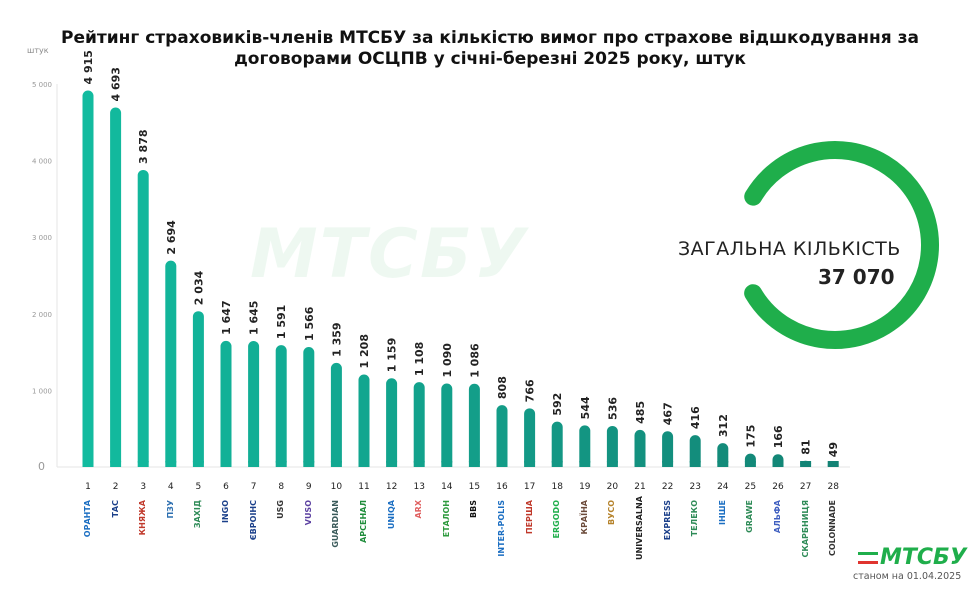 The height and width of the screenshot is (594, 980). I want to click on x-tick-label: 20, so click(613, 487).